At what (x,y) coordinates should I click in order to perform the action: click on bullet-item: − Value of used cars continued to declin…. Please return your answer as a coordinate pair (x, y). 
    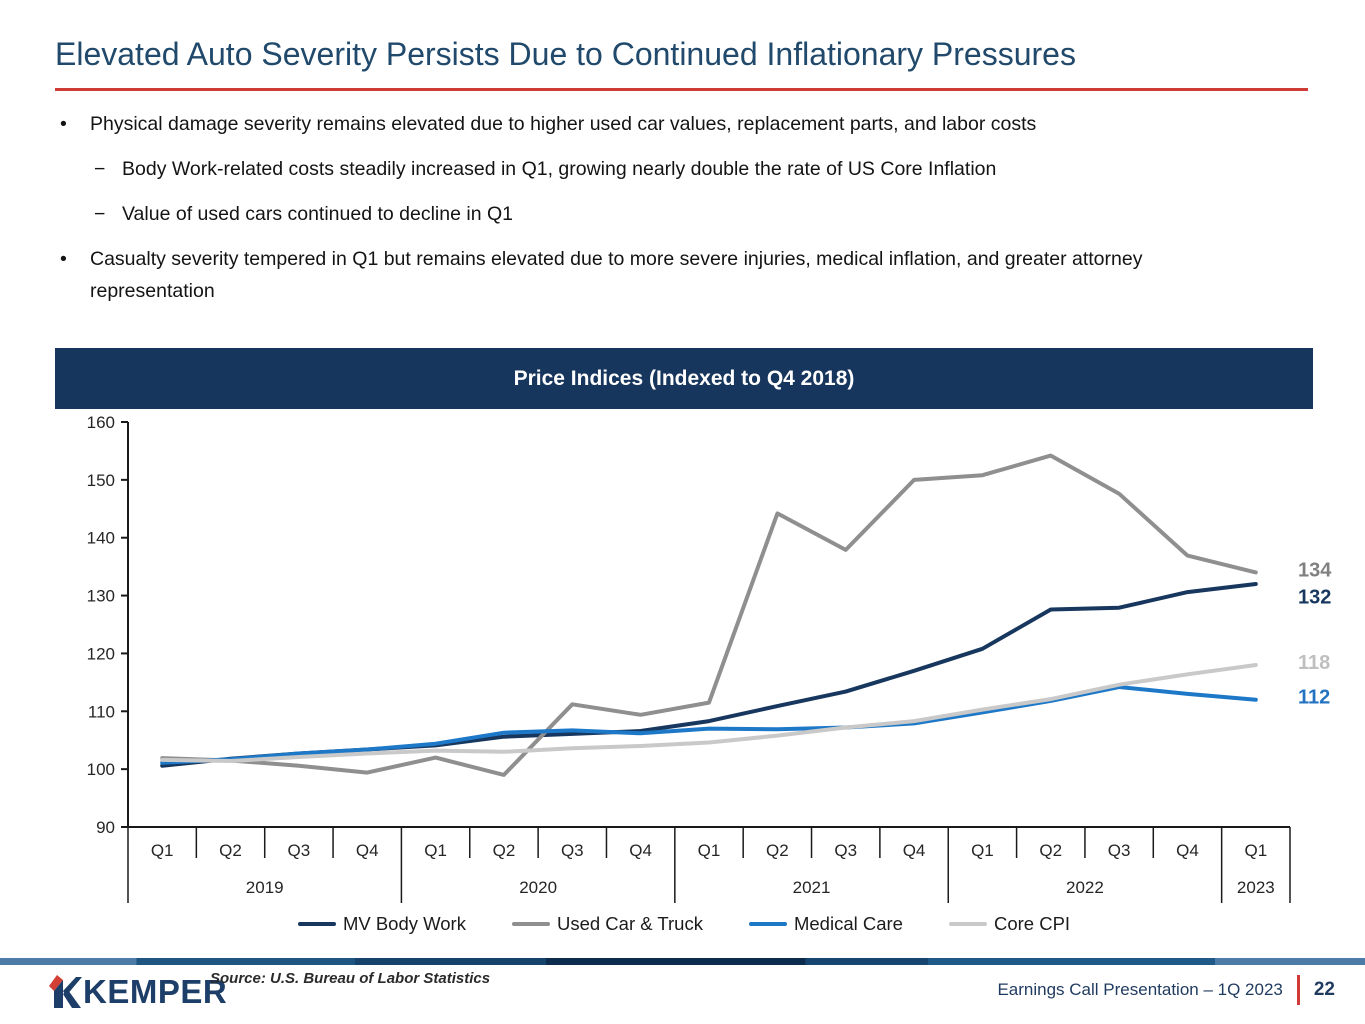
    Looking at the image, I should click on (655, 214).